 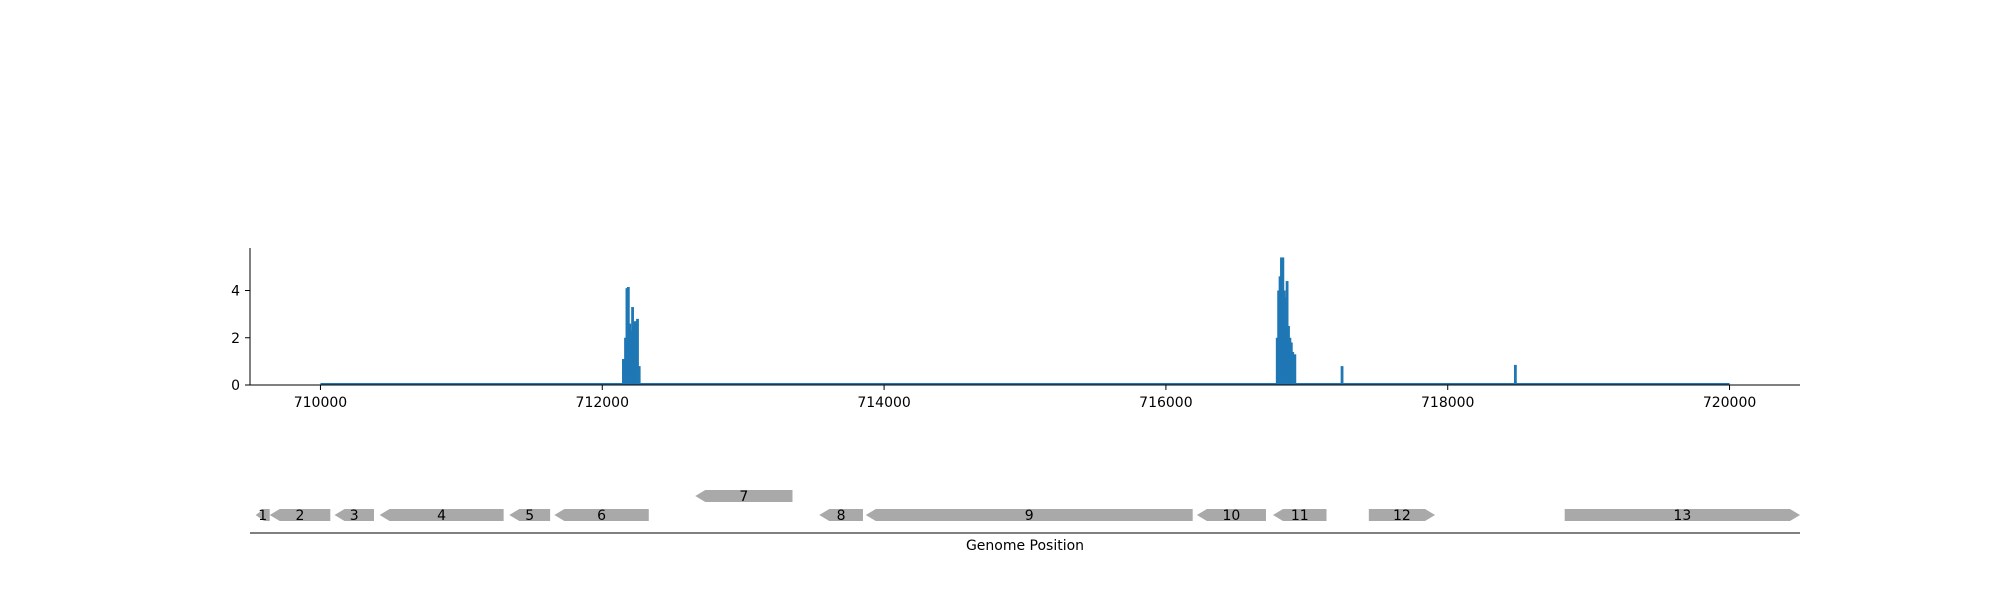 I want to click on gene-label: 6, so click(x=601, y=516).